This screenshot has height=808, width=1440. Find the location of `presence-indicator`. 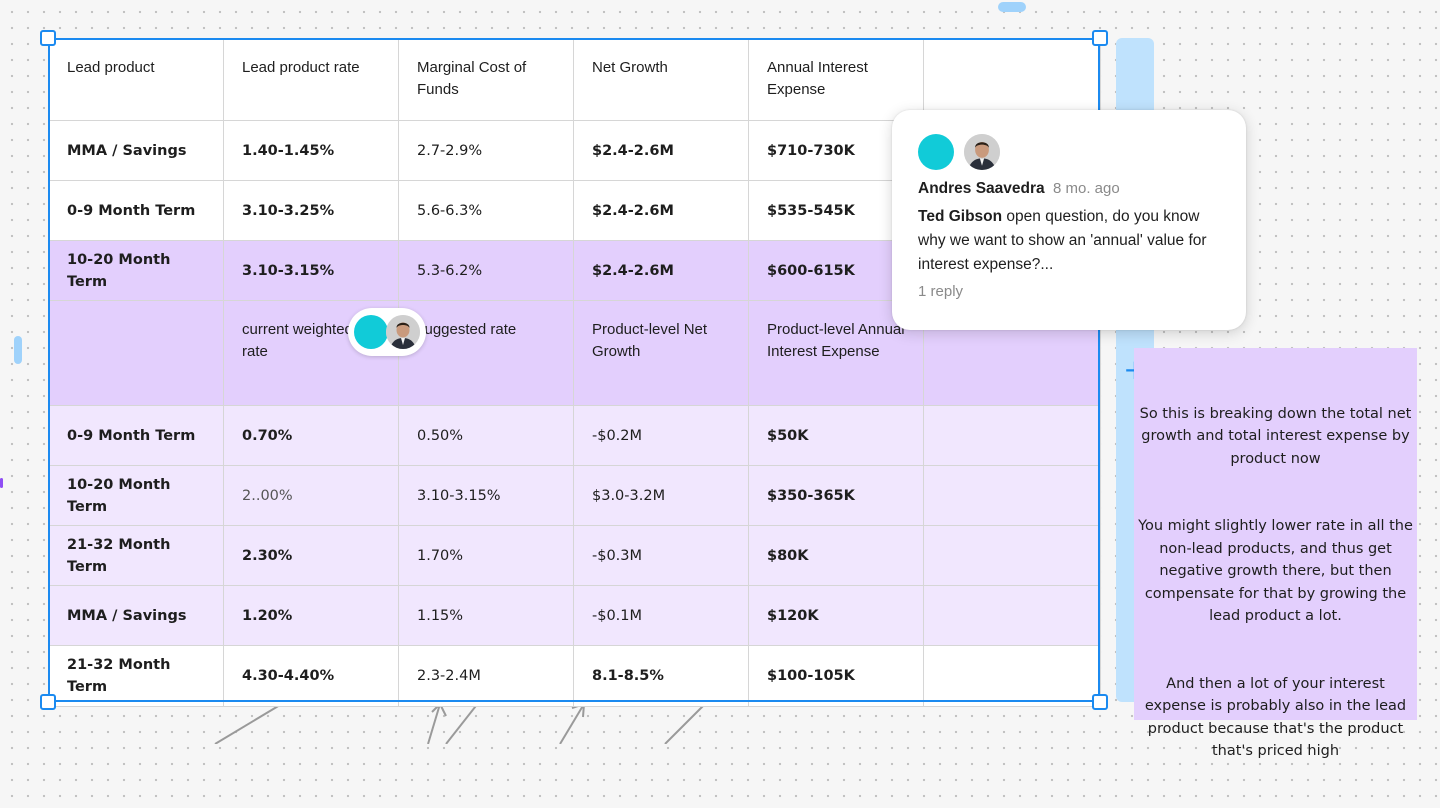

presence-indicator is located at coordinates (387, 332).